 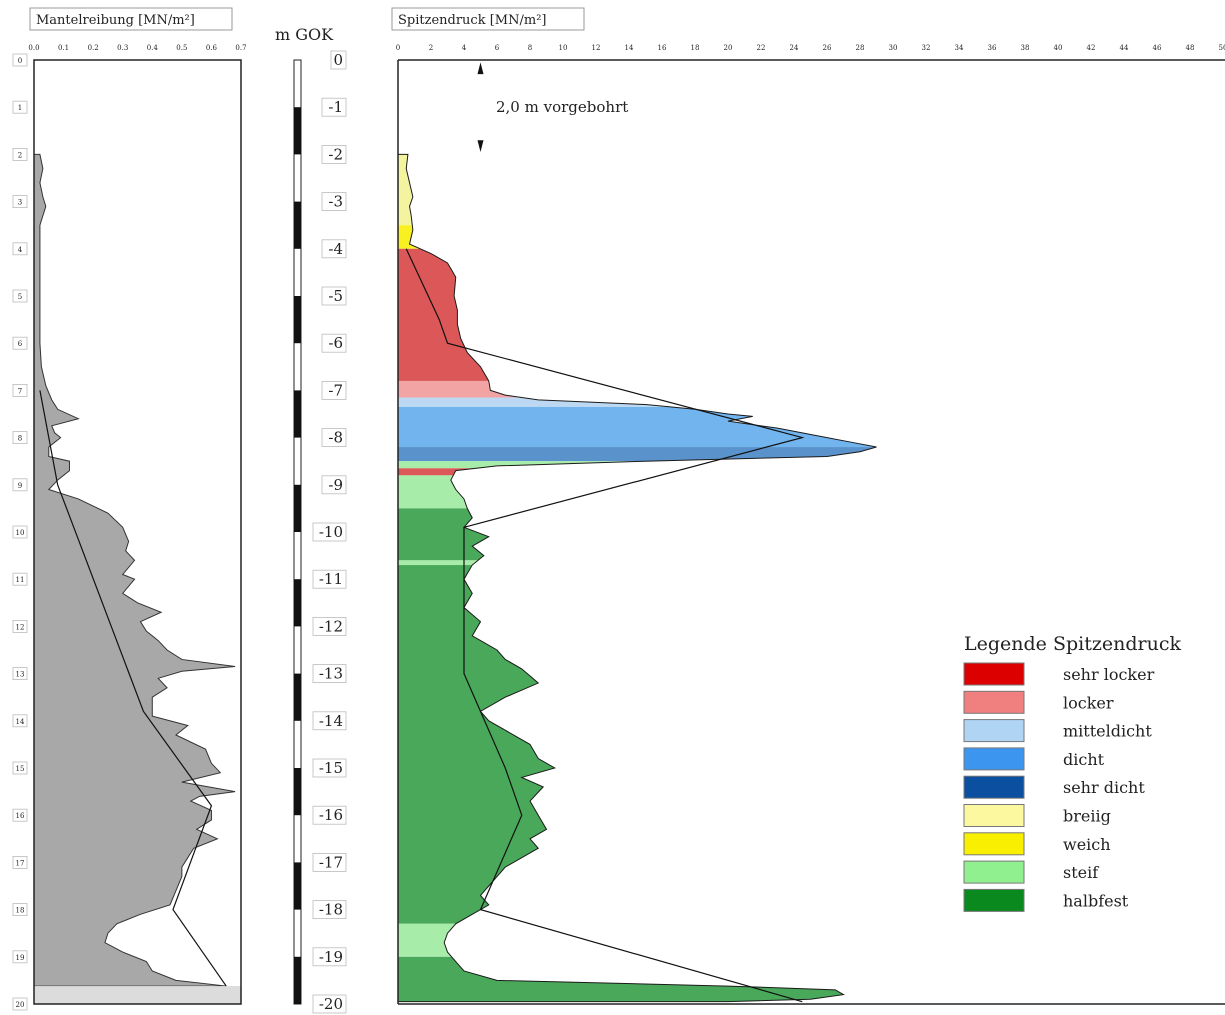 I want to click on depth-scale-label: -10, so click(x=331, y=532).